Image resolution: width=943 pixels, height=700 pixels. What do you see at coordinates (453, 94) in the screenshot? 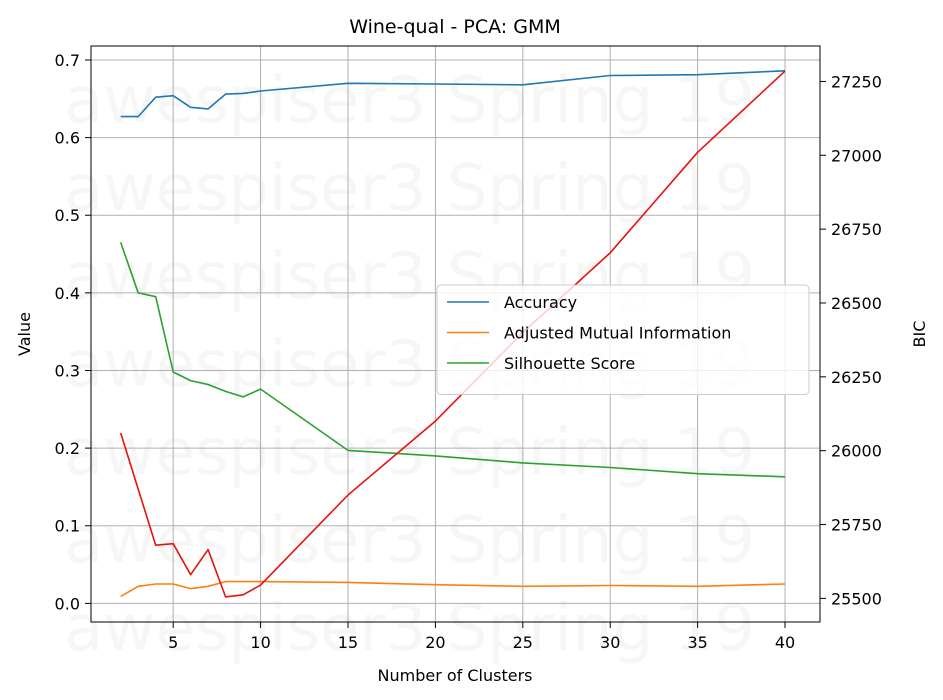
I see `series-line-accuracy` at bounding box center [453, 94].